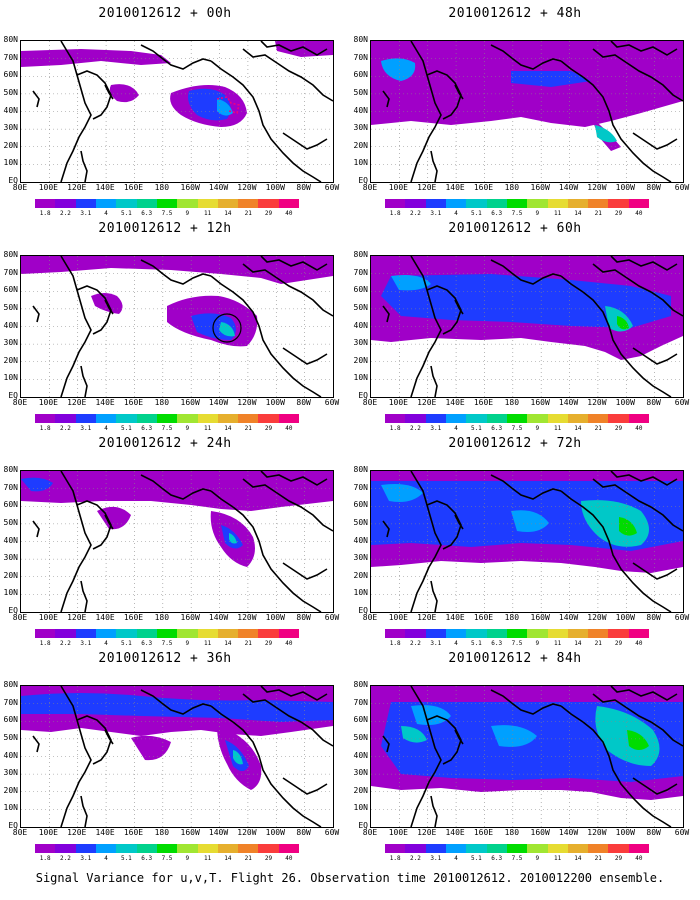 This screenshot has height=900, width=700. Describe the element at coordinates (126, 213) in the screenshot. I see `colorbar-label: 5.1` at that location.